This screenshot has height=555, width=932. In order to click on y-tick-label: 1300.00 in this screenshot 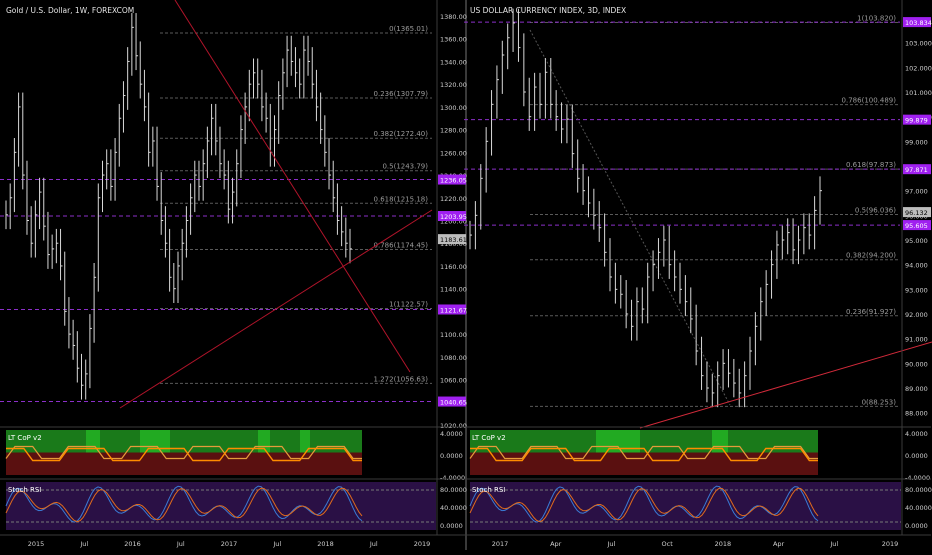, I will do `click(453, 108)`.